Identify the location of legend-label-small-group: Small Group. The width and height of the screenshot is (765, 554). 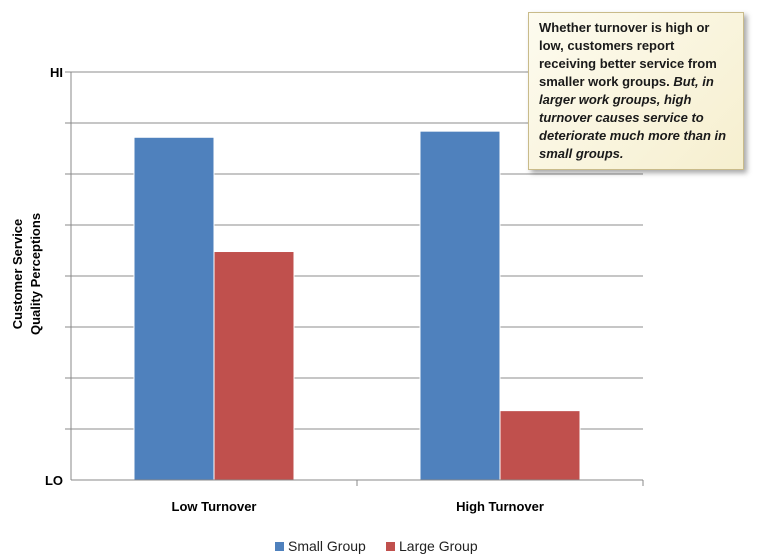
(327, 546).